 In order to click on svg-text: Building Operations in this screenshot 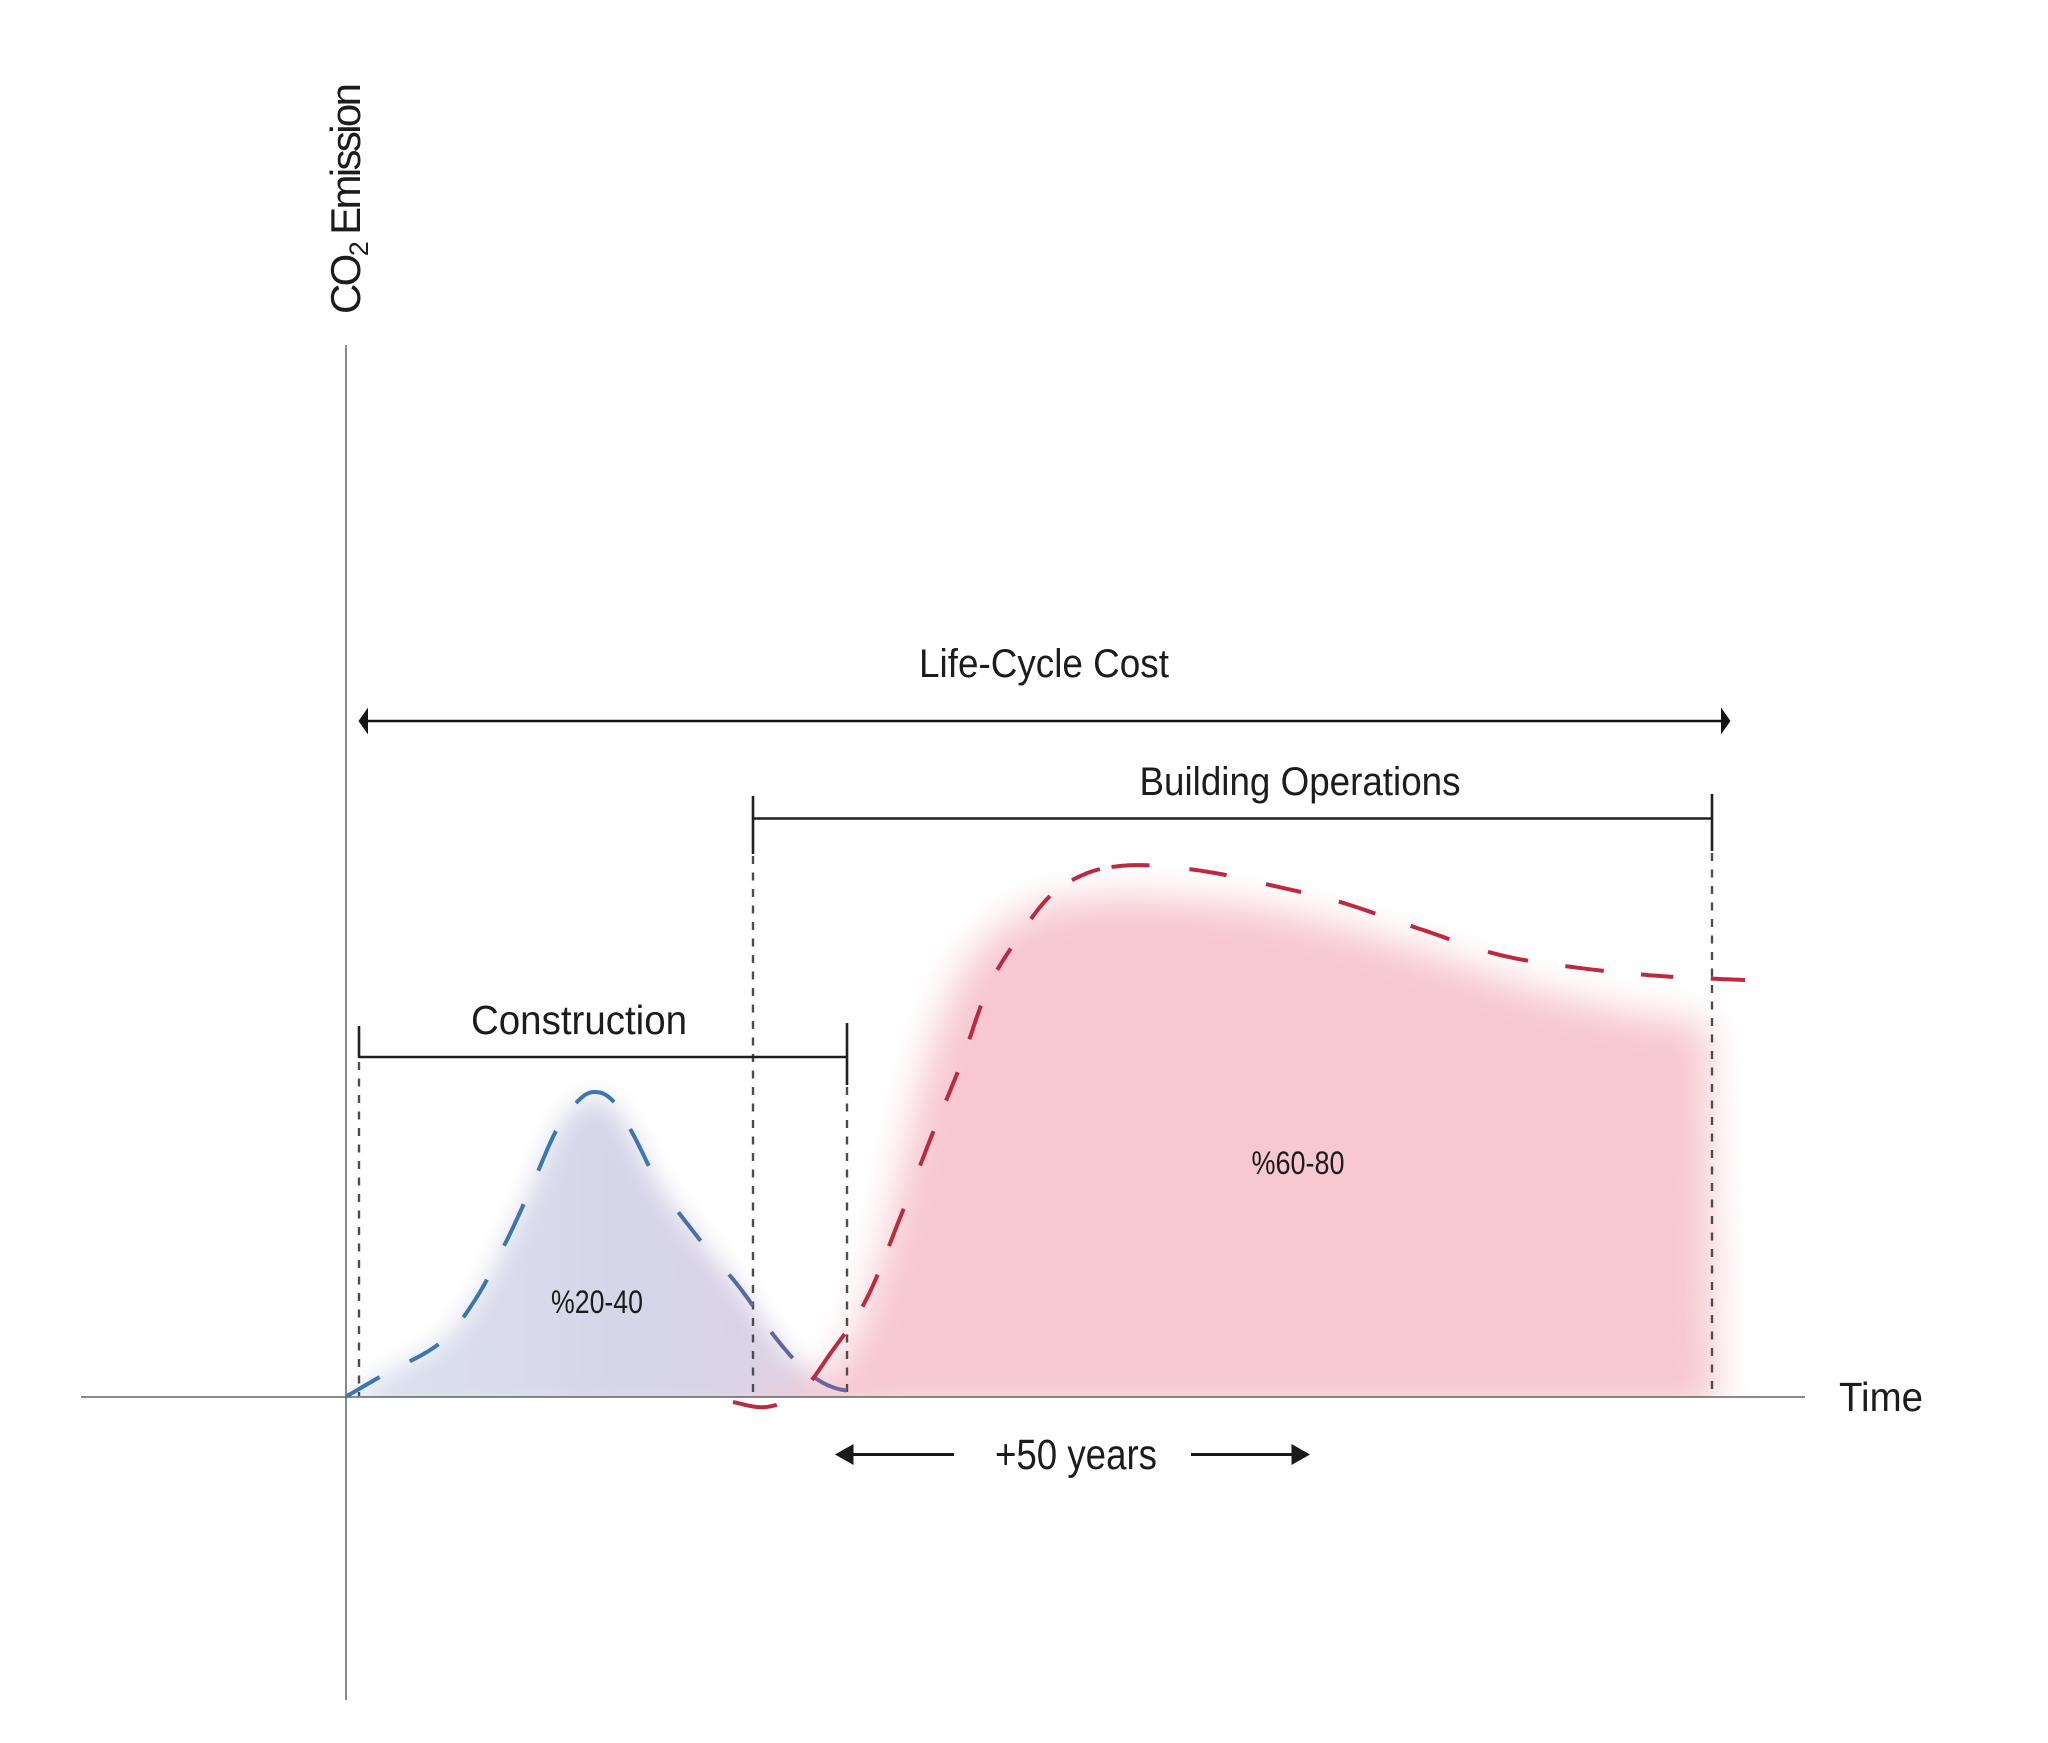, I will do `click(1300, 782)`.